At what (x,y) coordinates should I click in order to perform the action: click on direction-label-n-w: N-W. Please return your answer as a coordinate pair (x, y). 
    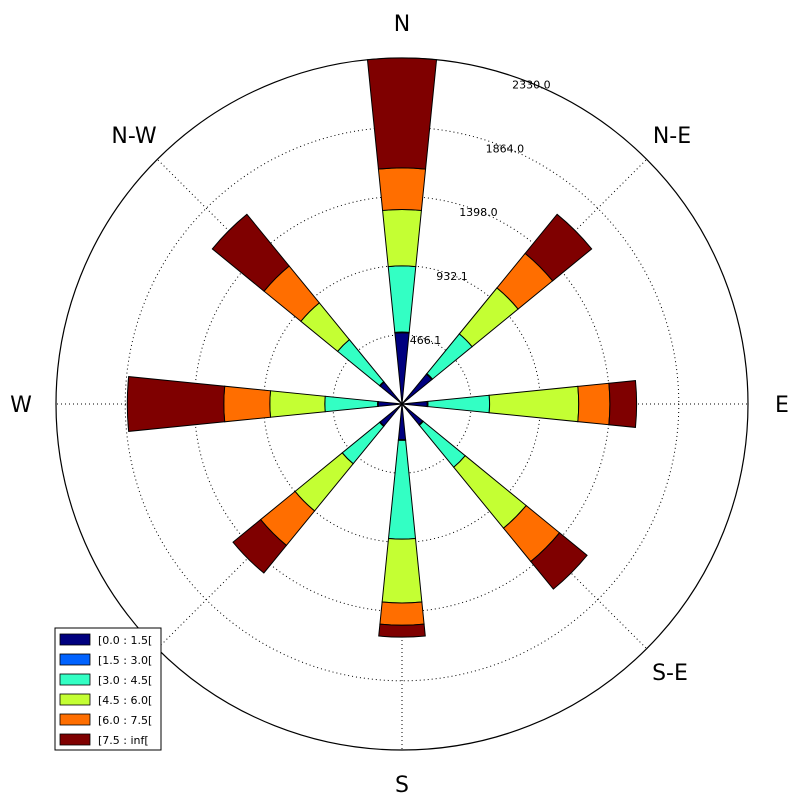
    Looking at the image, I should click on (134, 136).